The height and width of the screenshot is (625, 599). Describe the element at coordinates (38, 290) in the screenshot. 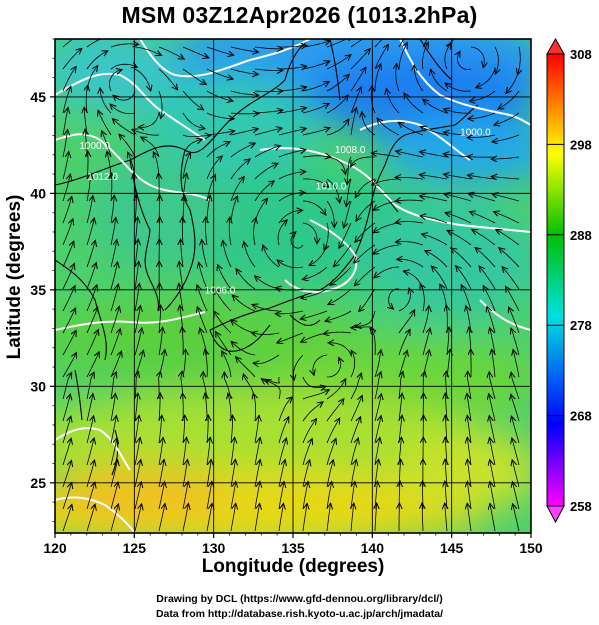

I see `y-tick-label: 35` at that location.